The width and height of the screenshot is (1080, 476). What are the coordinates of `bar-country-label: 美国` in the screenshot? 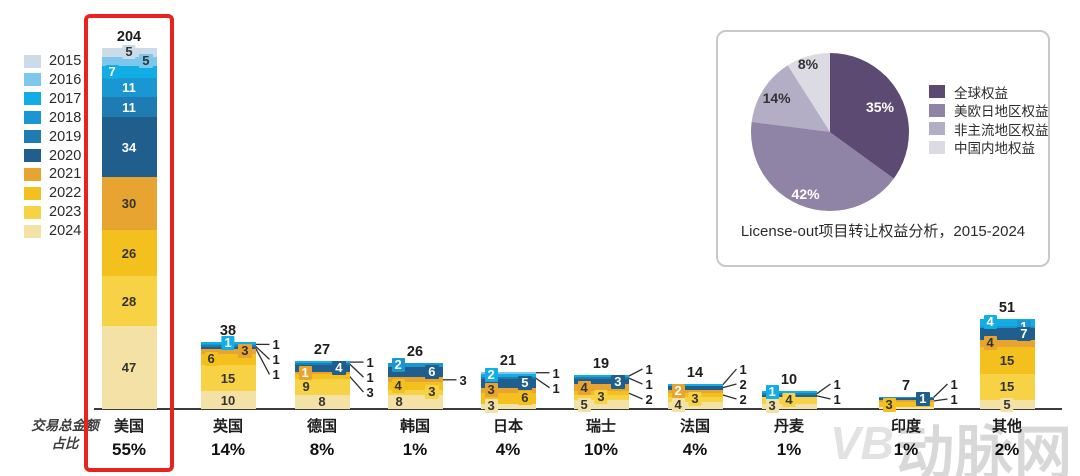 It's located at (128, 426).